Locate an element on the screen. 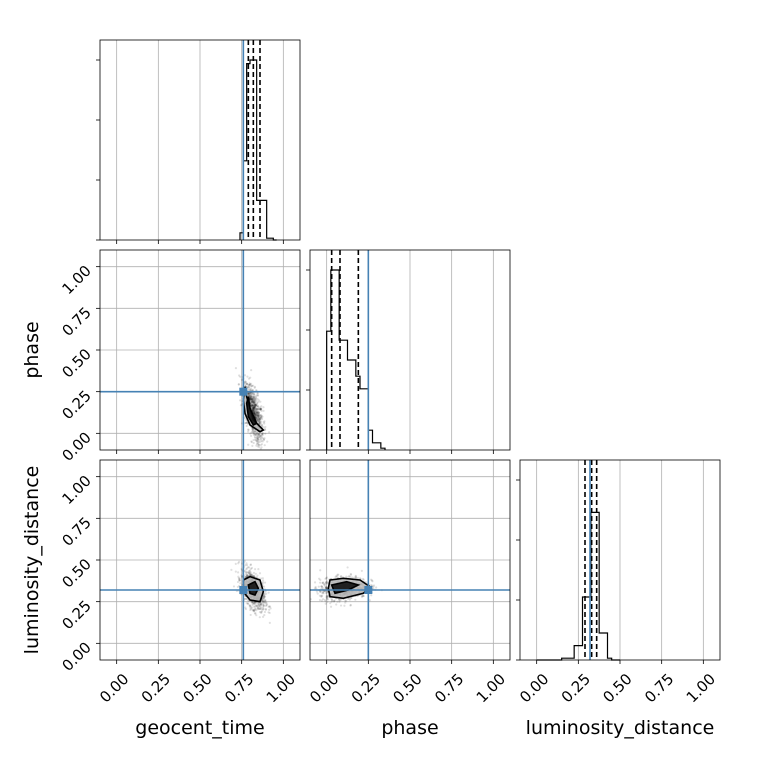  histogram-phase is located at coordinates (356, 359).